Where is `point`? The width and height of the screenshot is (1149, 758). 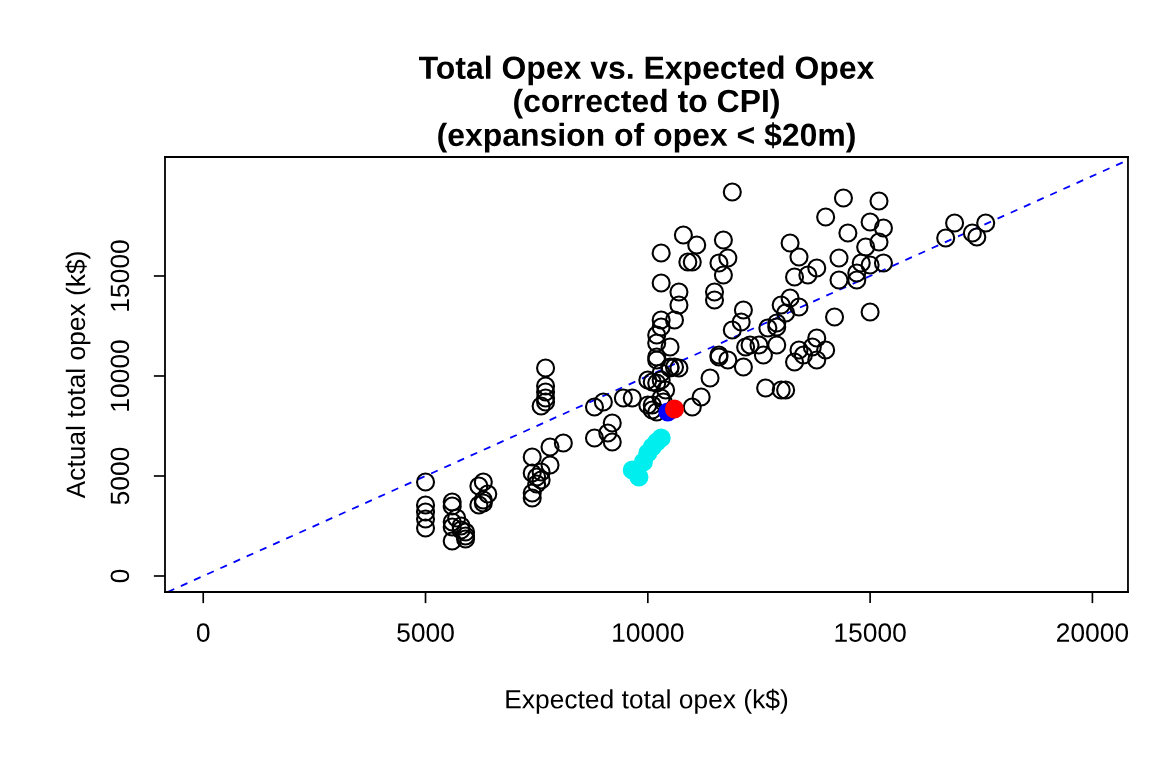 point is located at coordinates (674, 409).